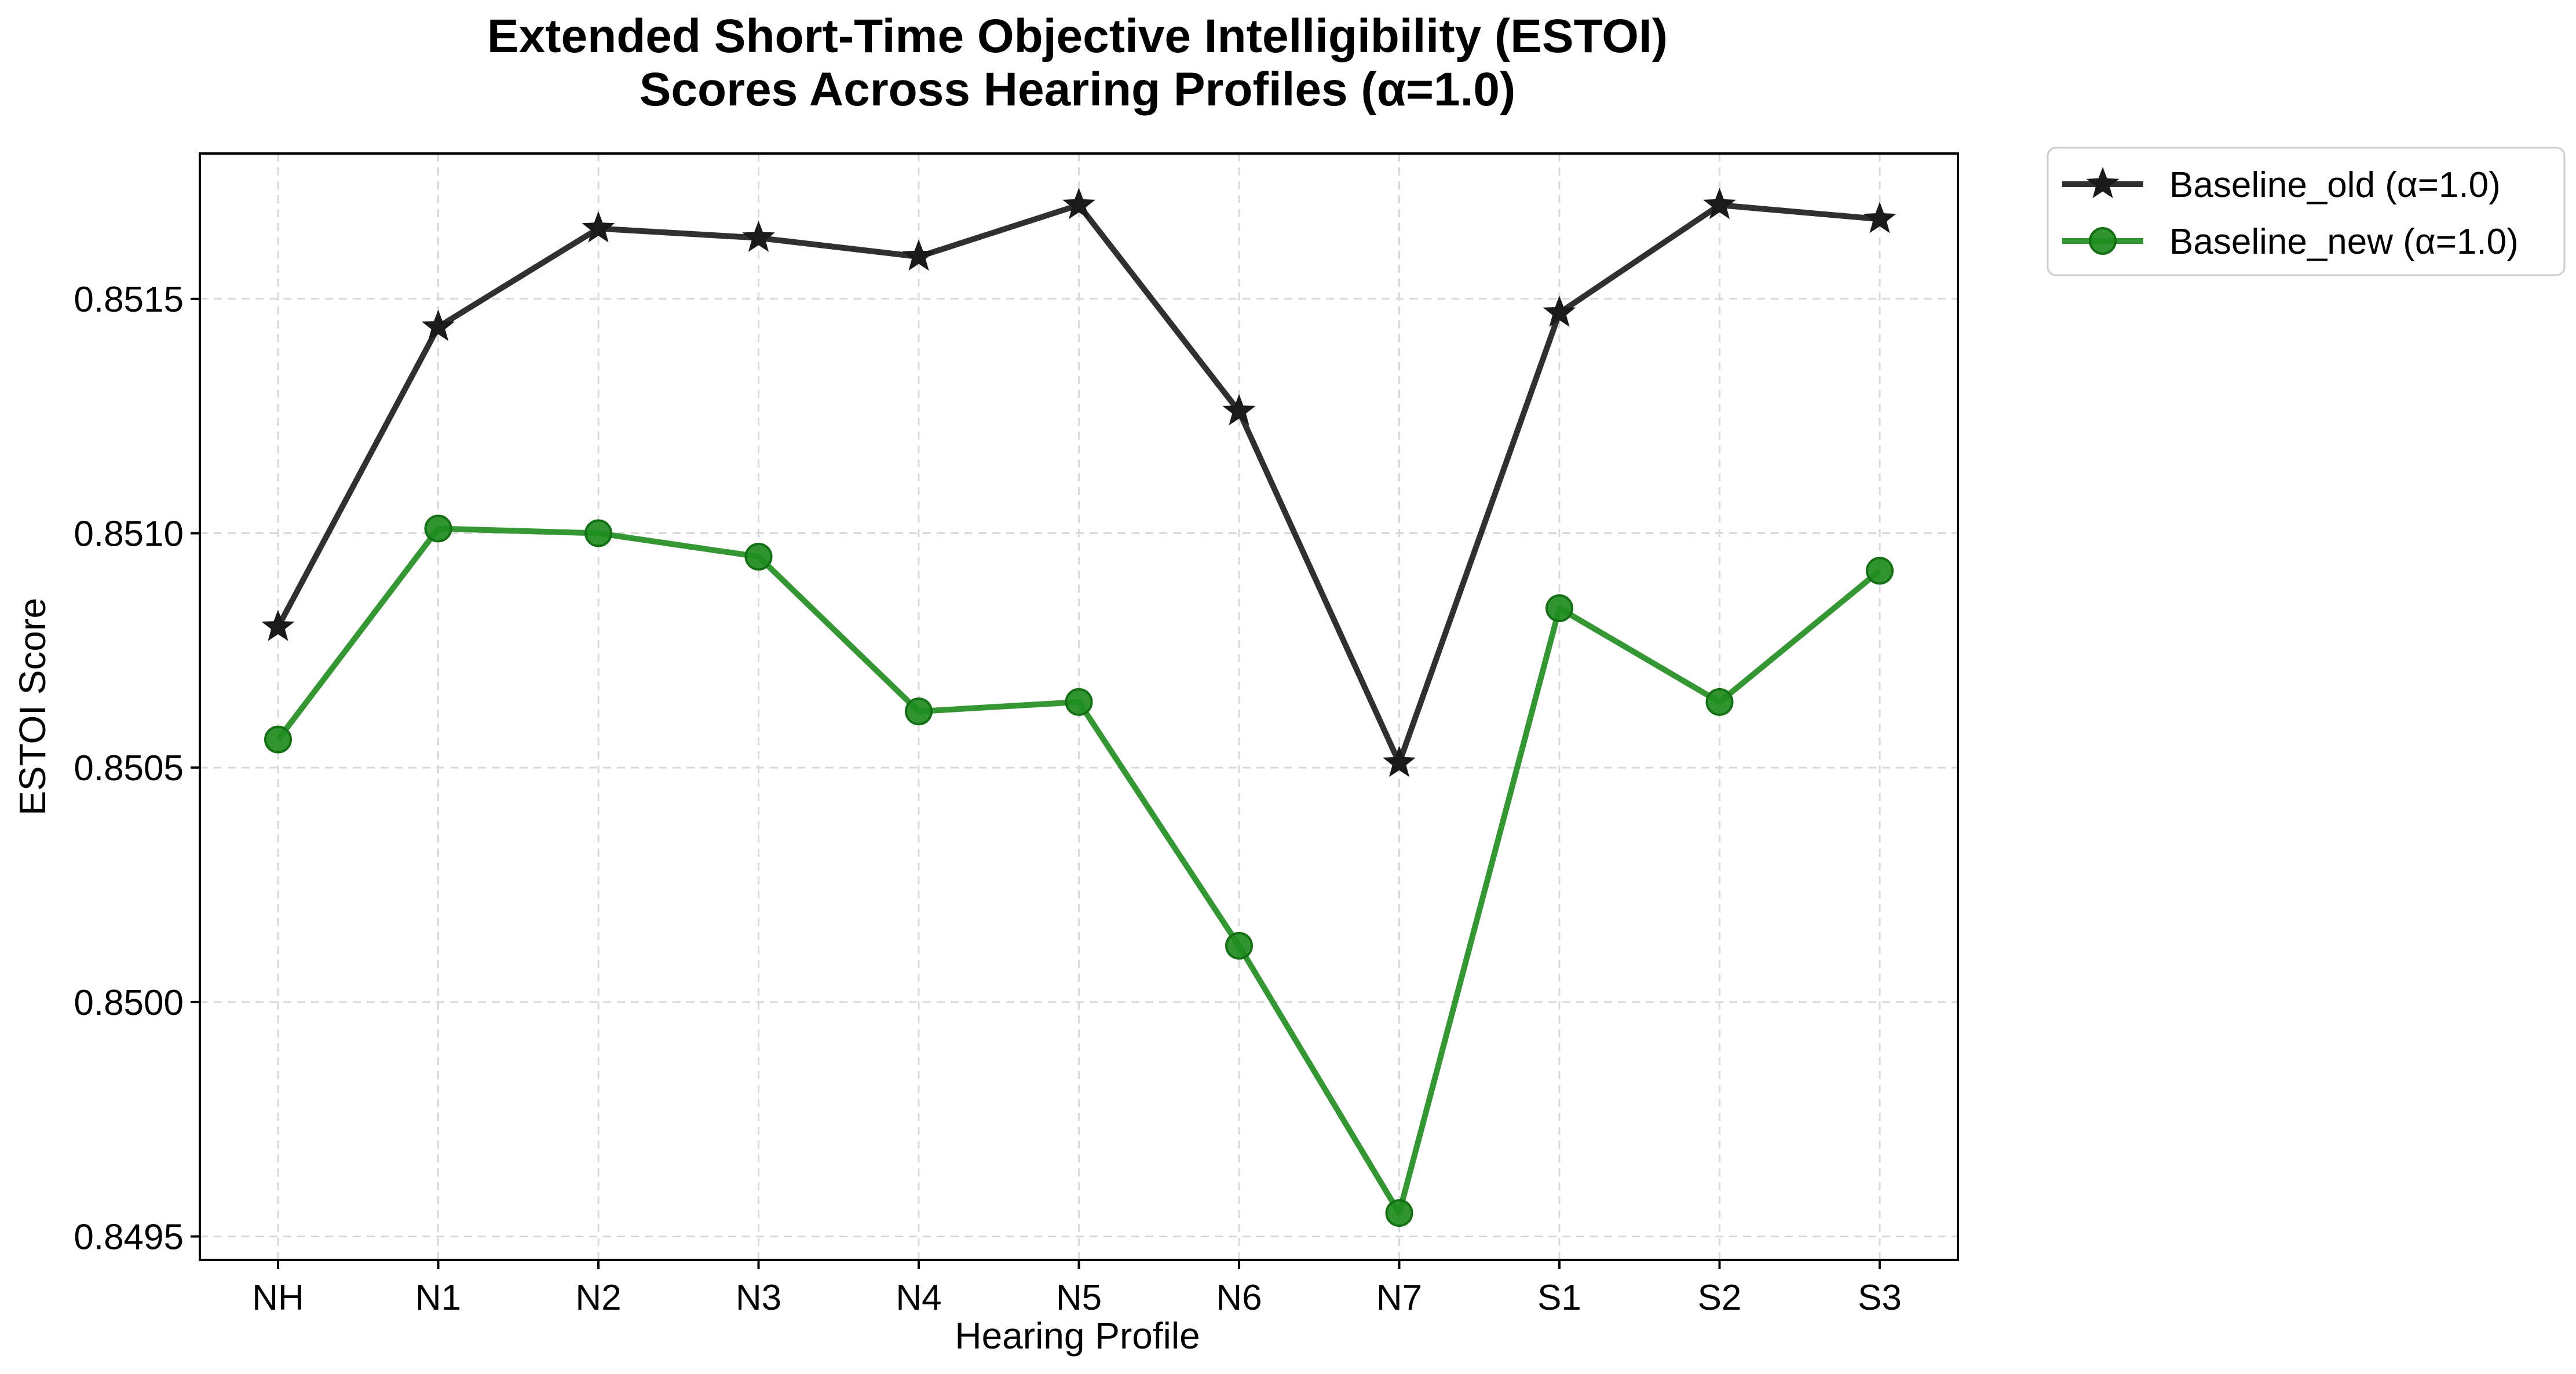  Describe the element at coordinates (1880, 1298) in the screenshot. I see `x-tick-label: S3` at that location.